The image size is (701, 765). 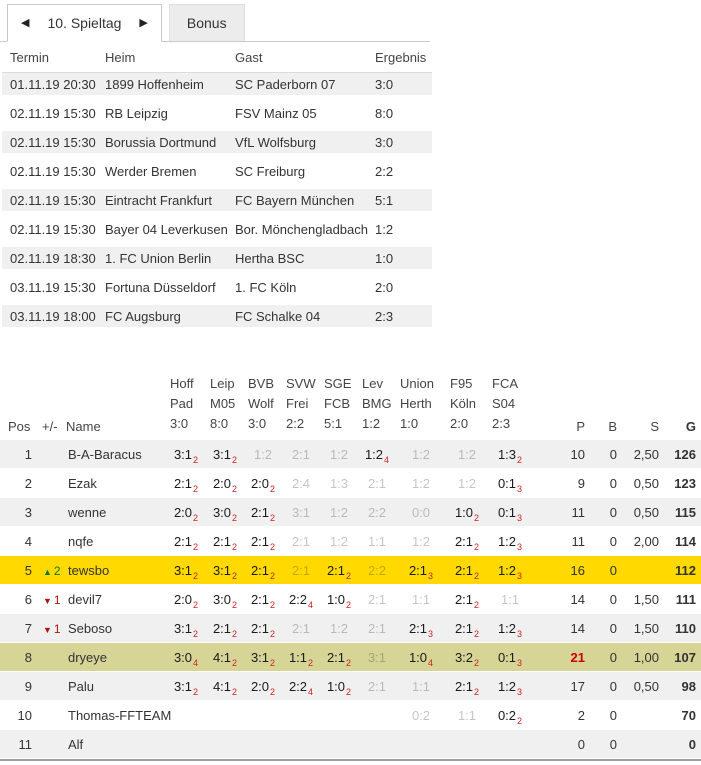 What do you see at coordinates (49, 288) in the screenshot?
I see `match-termin: 03.11.19 15:30` at bounding box center [49, 288].